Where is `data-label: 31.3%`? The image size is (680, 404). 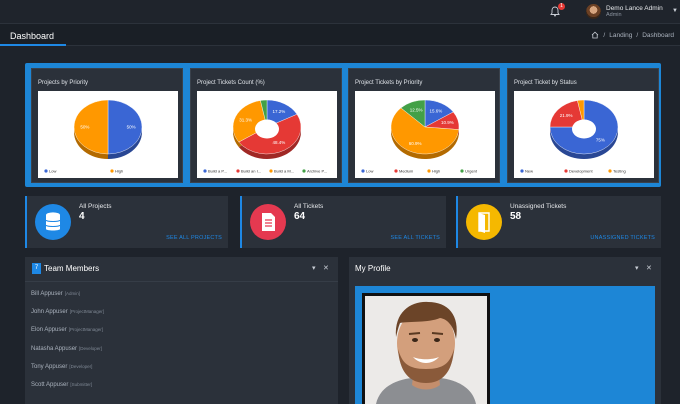
data-label: 31.3% is located at coordinates (245, 119).